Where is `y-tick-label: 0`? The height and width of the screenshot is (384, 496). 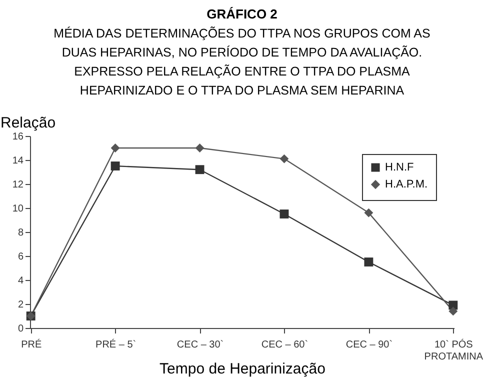 y-tick-label: 0 is located at coordinates (21, 329).